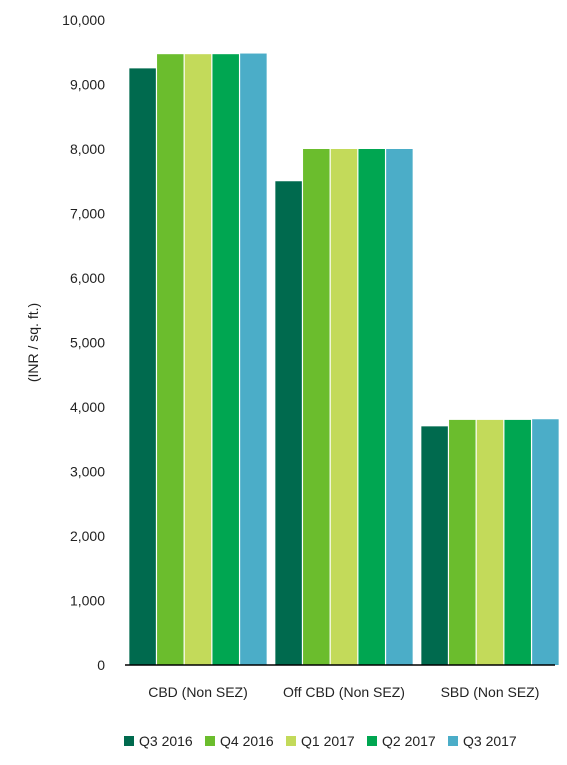  Describe the element at coordinates (101, 665) in the screenshot. I see `y-tick-label: 0` at that location.